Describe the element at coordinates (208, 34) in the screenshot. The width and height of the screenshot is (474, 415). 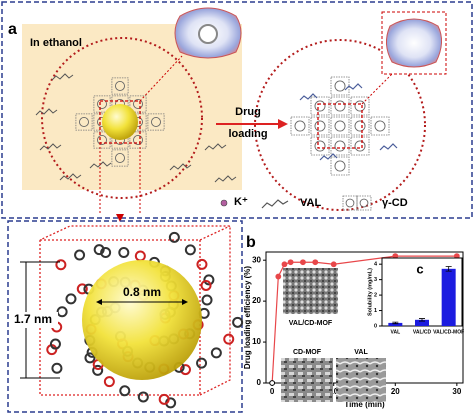
I see `esp-ring` at that location.